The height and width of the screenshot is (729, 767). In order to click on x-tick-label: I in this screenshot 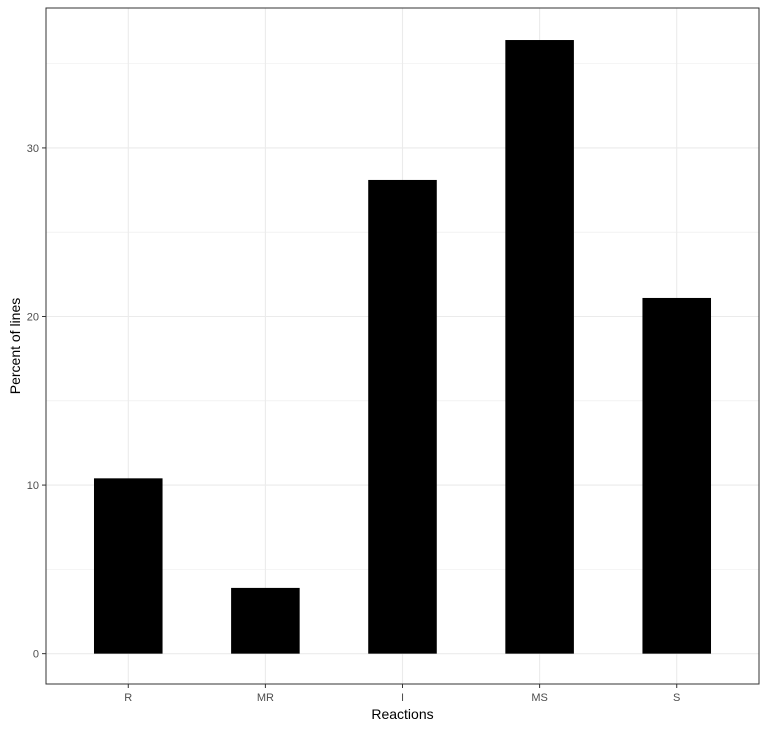, I will do `click(402, 698)`.